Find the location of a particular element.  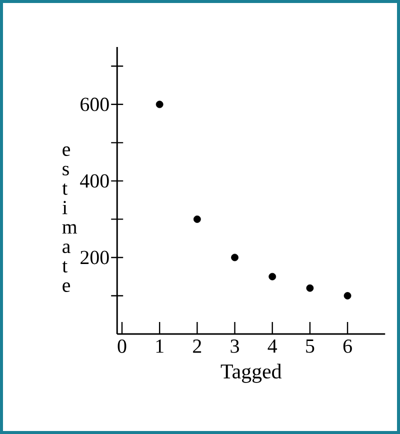

x-tick-label: 3 is located at coordinates (234, 346).